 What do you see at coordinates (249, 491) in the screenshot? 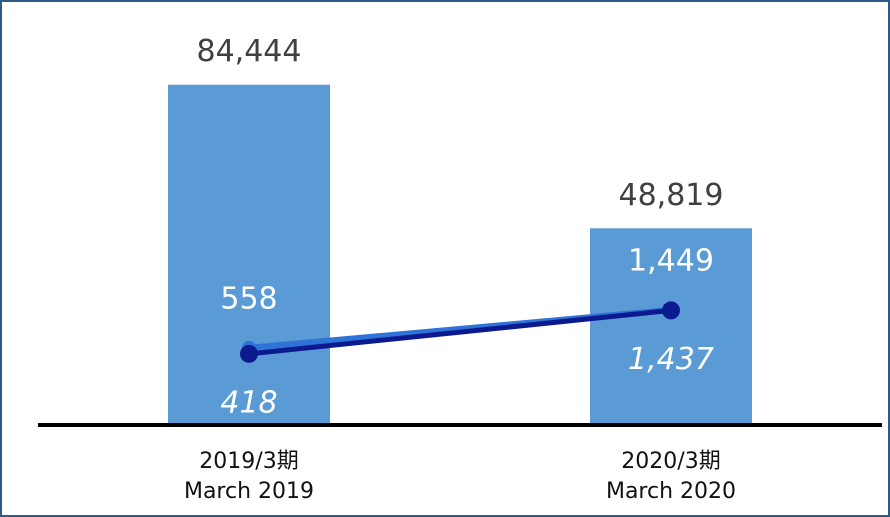
I see `x-tick-label: March 2019` at bounding box center [249, 491].